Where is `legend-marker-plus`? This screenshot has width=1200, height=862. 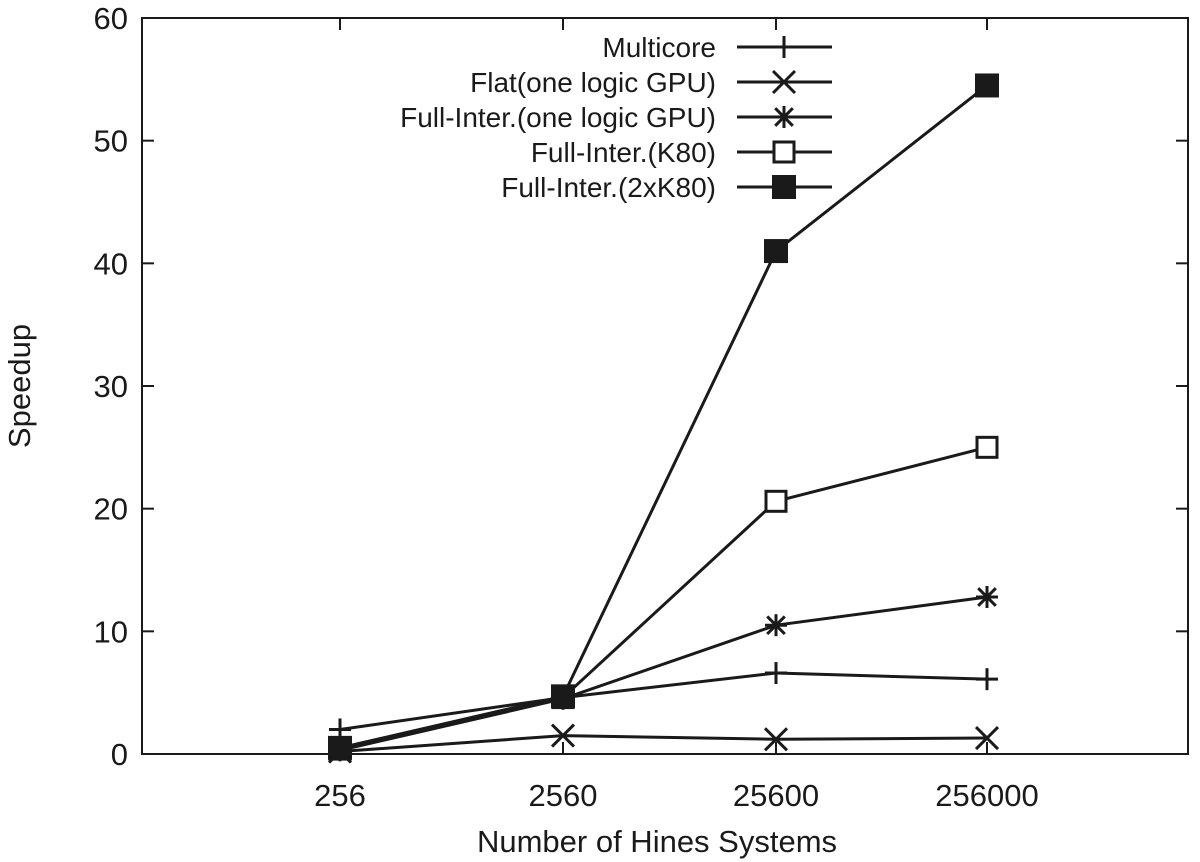 legend-marker-plus is located at coordinates (784, 47).